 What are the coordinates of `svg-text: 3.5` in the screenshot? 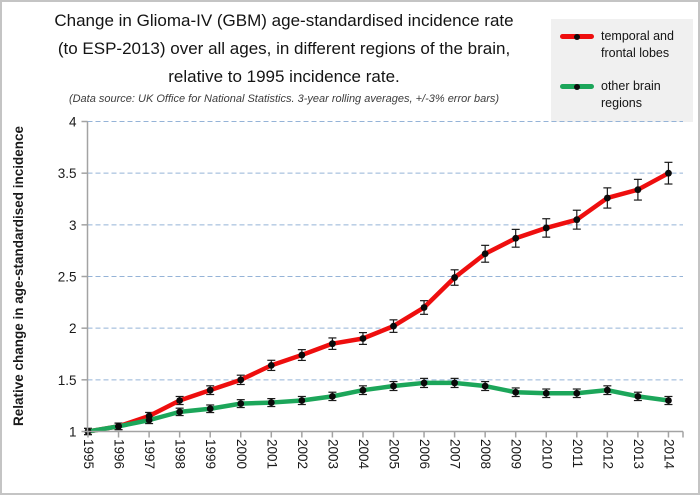 It's located at (67, 173).